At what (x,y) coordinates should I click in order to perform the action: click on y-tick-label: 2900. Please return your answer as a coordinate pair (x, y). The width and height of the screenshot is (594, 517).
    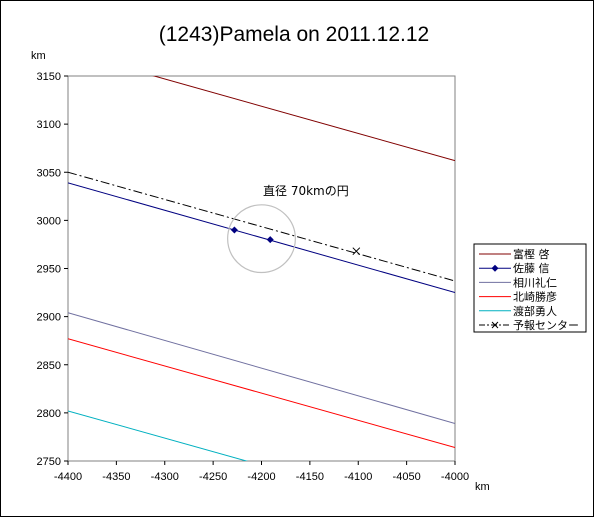
    Looking at the image, I should click on (49, 318).